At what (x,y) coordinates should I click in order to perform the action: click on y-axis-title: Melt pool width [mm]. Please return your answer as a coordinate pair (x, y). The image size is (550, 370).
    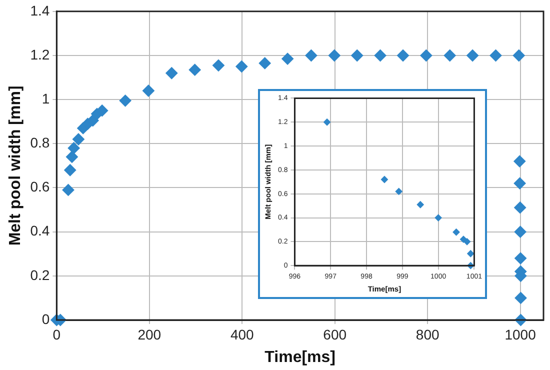
    Looking at the image, I should click on (15, 166).